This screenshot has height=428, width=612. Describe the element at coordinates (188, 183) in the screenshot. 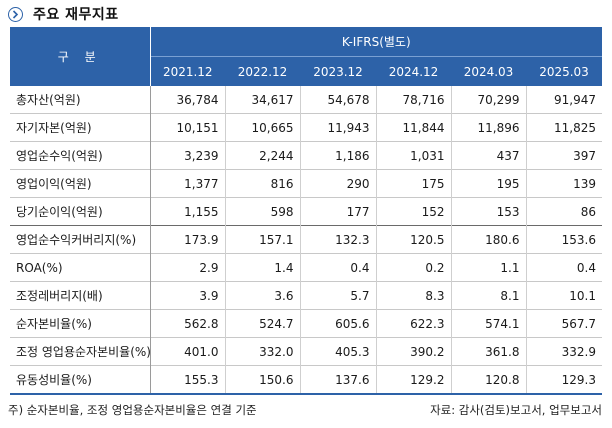

I see `value-cell: 1,377` at that location.